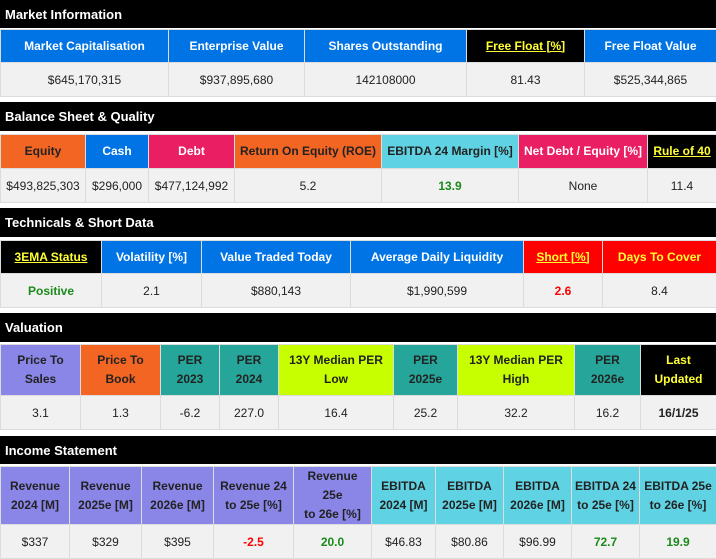 This screenshot has width=716, height=559. Describe the element at coordinates (61, 450) in the screenshot. I see `income-statement-title: Income Statement` at that location.